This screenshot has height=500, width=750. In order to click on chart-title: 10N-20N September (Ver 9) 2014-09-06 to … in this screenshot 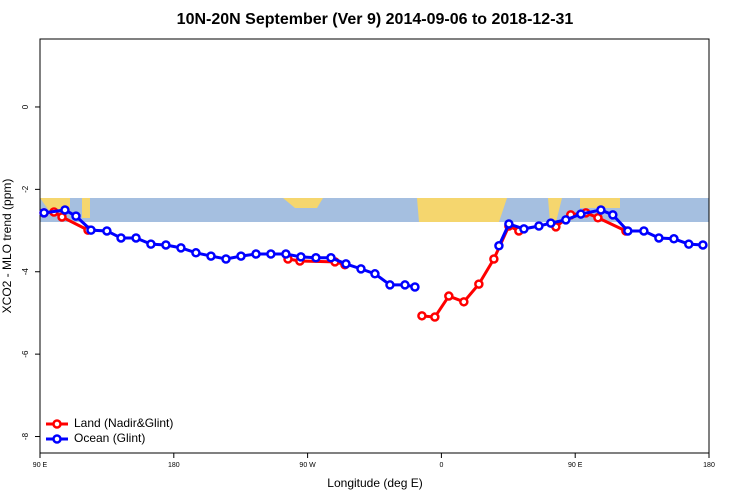, I will do `click(375, 19)`.